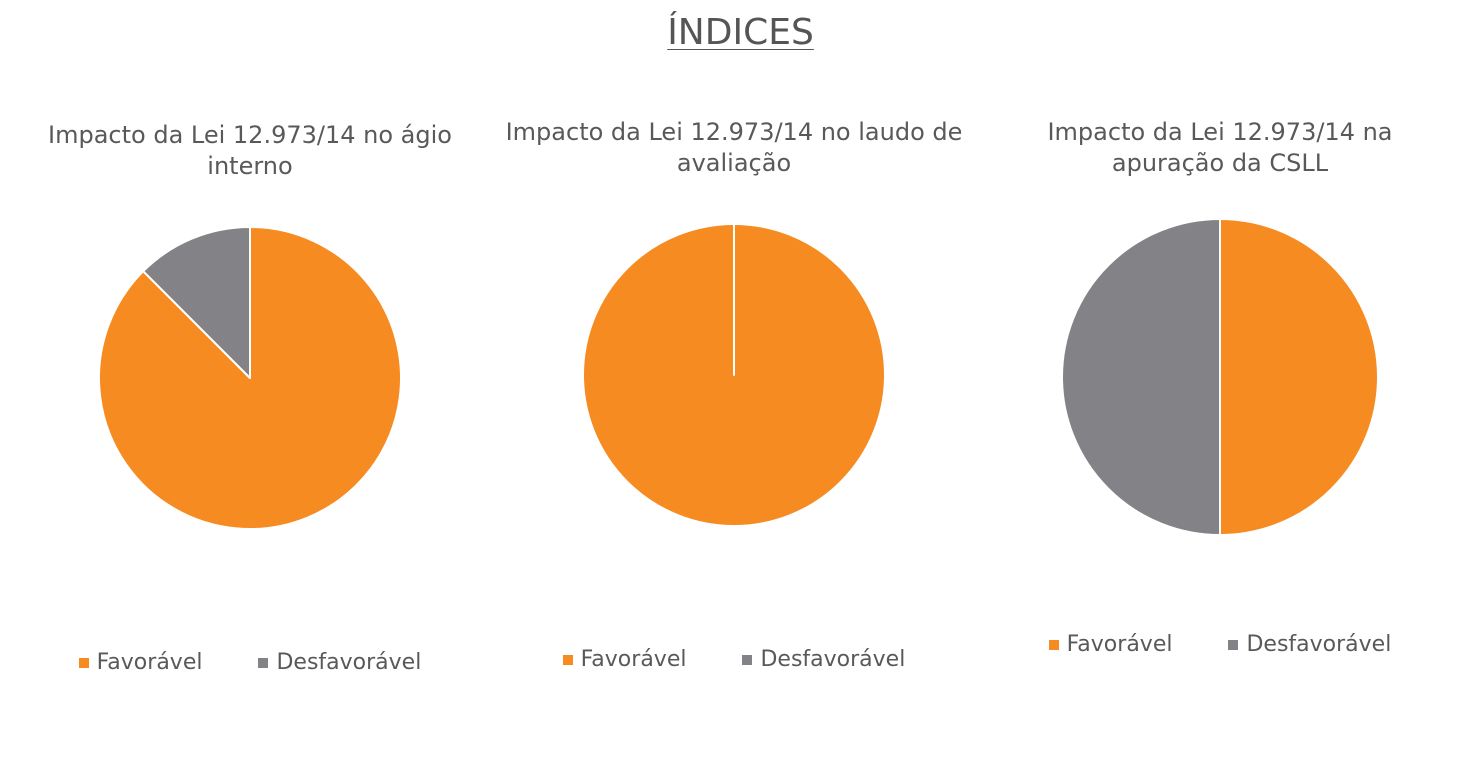 The height and width of the screenshot is (757, 1481). Describe the element at coordinates (740, 32) in the screenshot. I see `page-title: ÍNDICES` at that location.